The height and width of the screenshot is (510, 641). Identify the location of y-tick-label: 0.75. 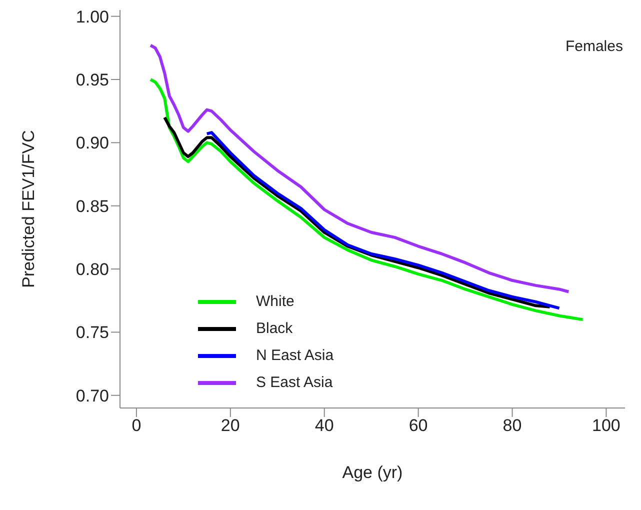
(92, 332).